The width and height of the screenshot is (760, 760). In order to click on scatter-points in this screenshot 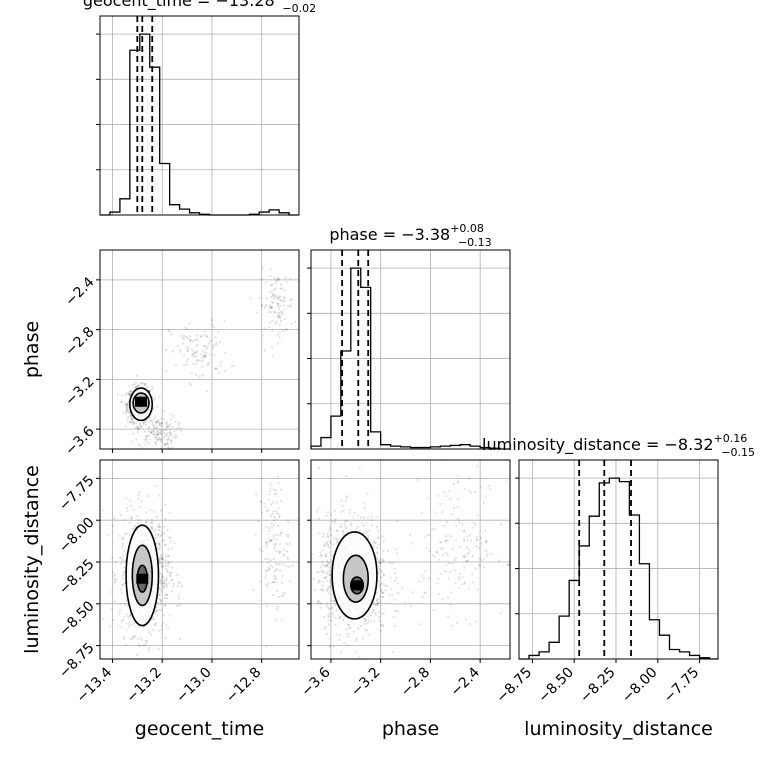, I will do `click(208, 358)`.